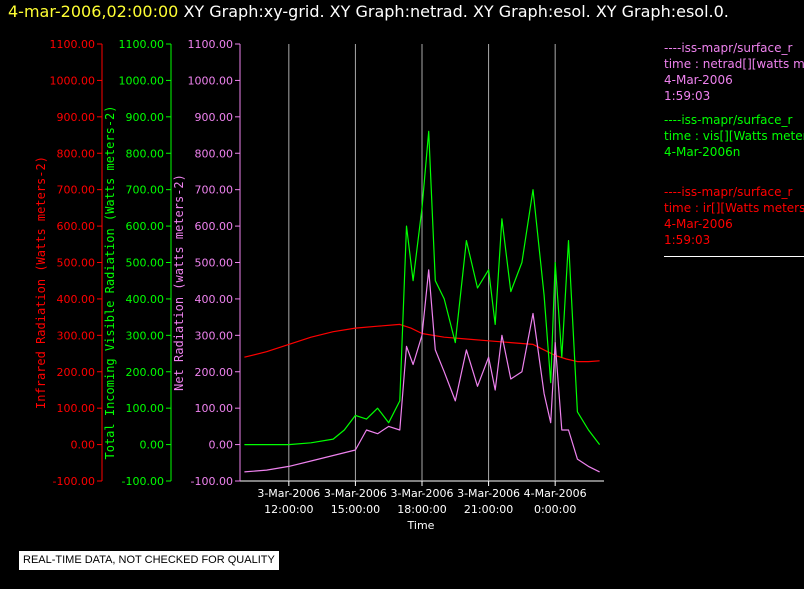 The width and height of the screenshot is (804, 589). I want to click on x-tick-label-time: 0:00:00, so click(555, 509).